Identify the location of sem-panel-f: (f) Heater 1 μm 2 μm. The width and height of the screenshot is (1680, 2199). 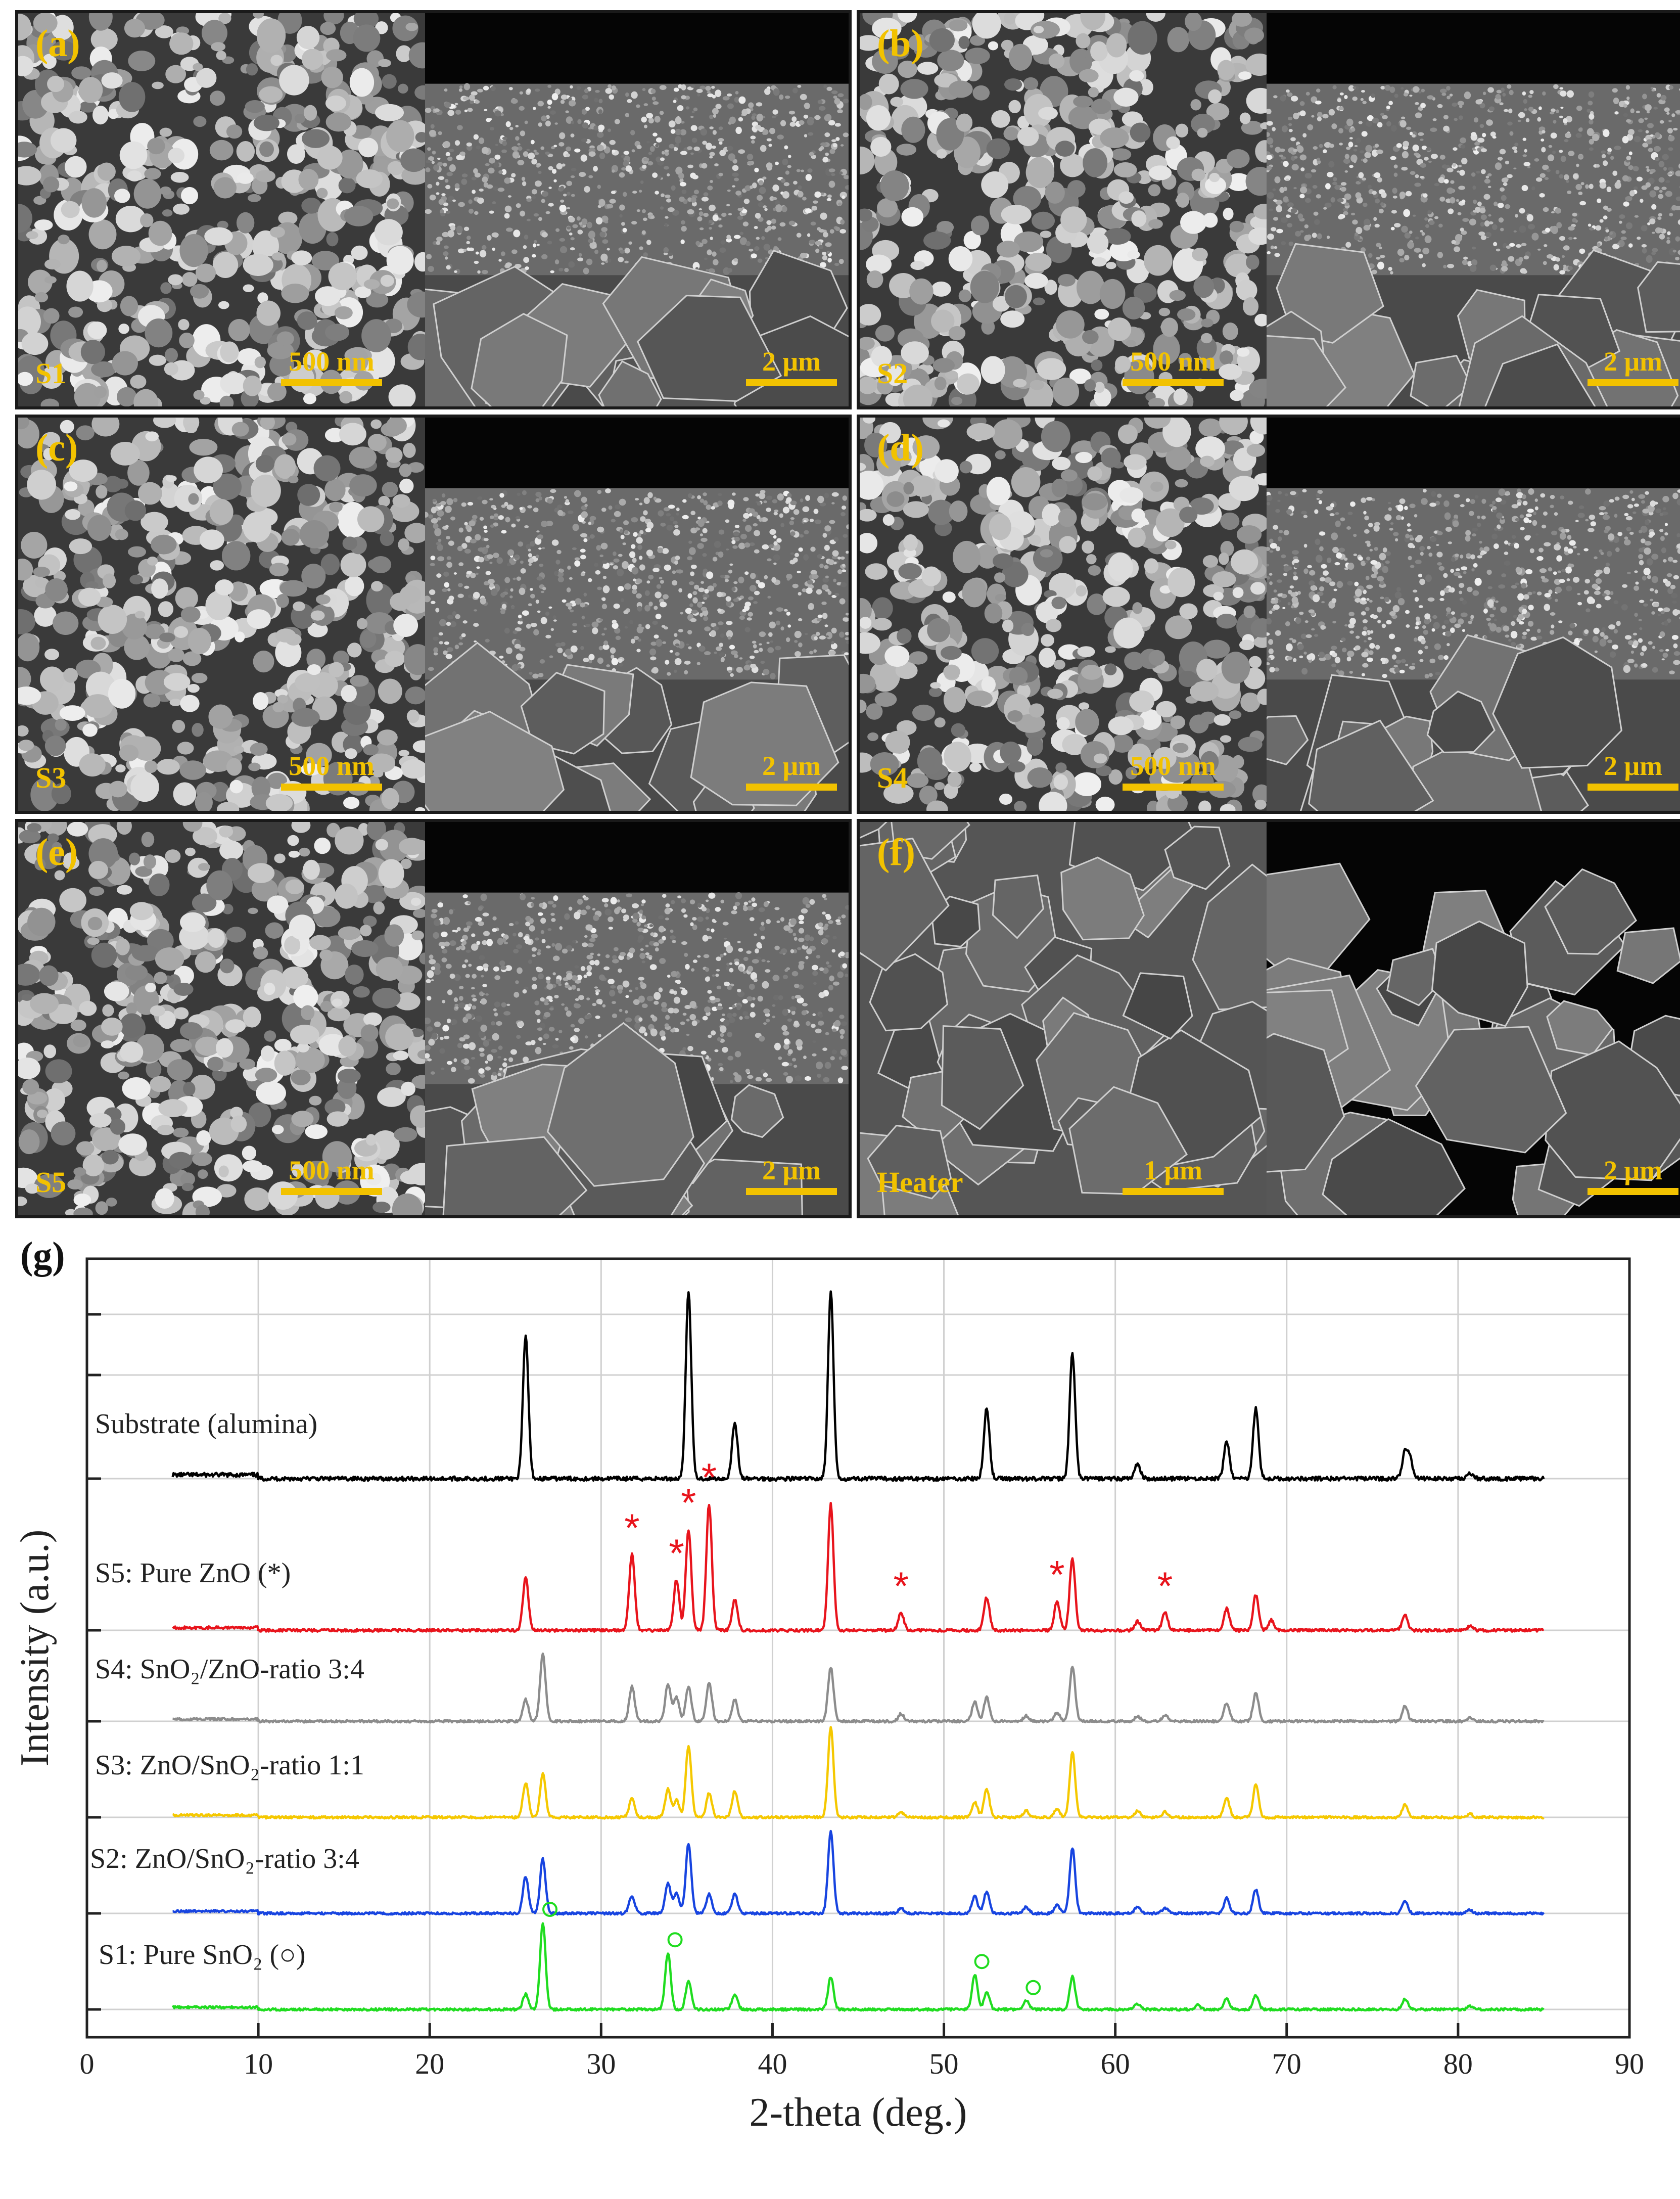
(1268, 1018).